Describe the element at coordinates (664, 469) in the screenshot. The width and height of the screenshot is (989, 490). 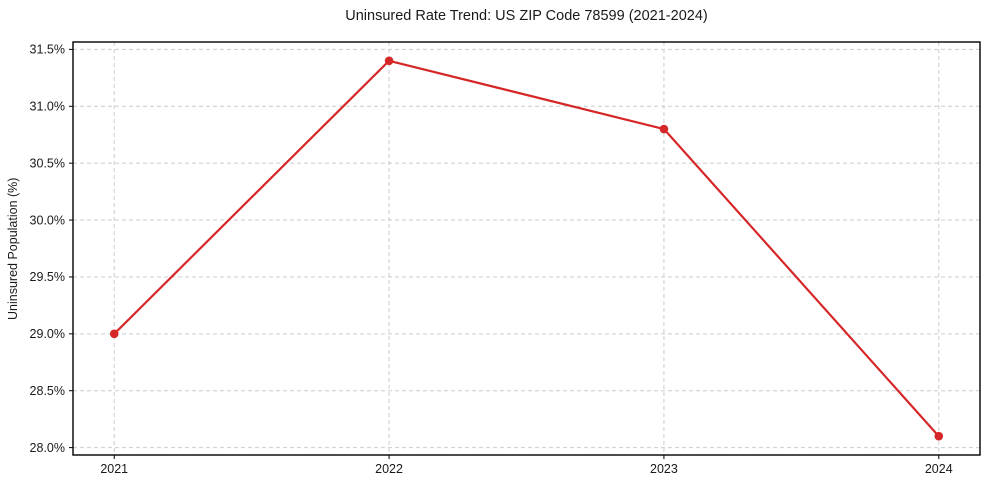
I see `x-tick-label: 2023` at that location.